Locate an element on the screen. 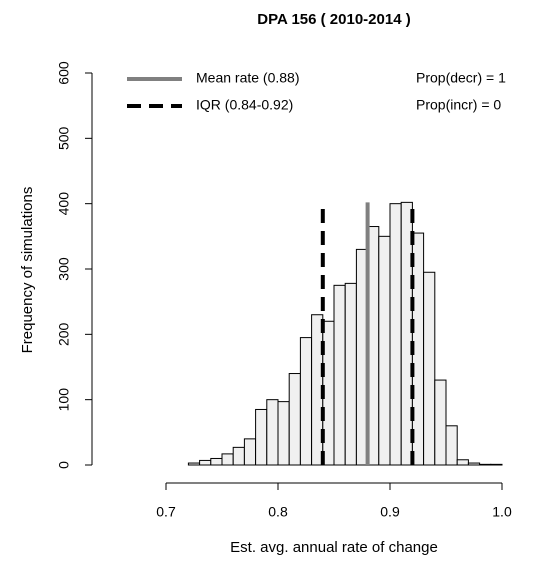 This screenshot has height=568, width=540. annotation: Prop(incr) = 0 is located at coordinates (458, 105).